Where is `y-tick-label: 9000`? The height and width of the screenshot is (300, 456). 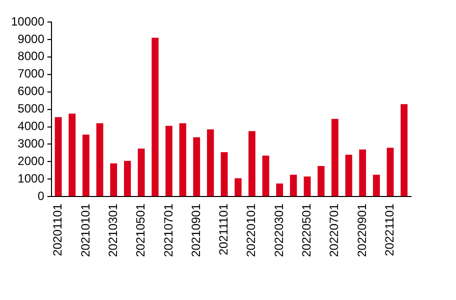 y-tick-label: 9000 is located at coordinates (31, 39).